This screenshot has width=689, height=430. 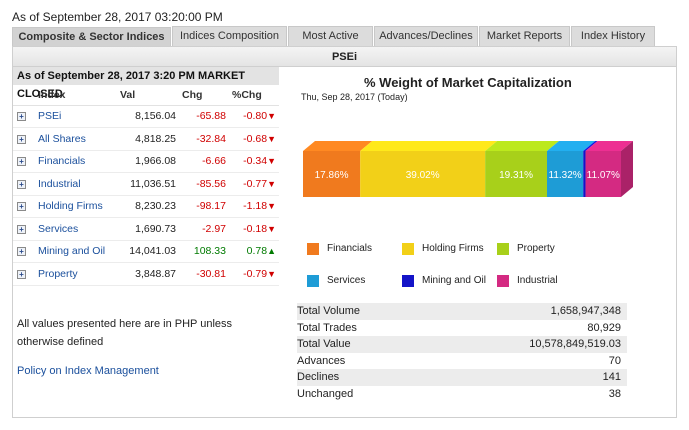 I want to click on table-row: + Industrial 11,036.51 -85.56 -0.77▼, so click(x=146, y=184).